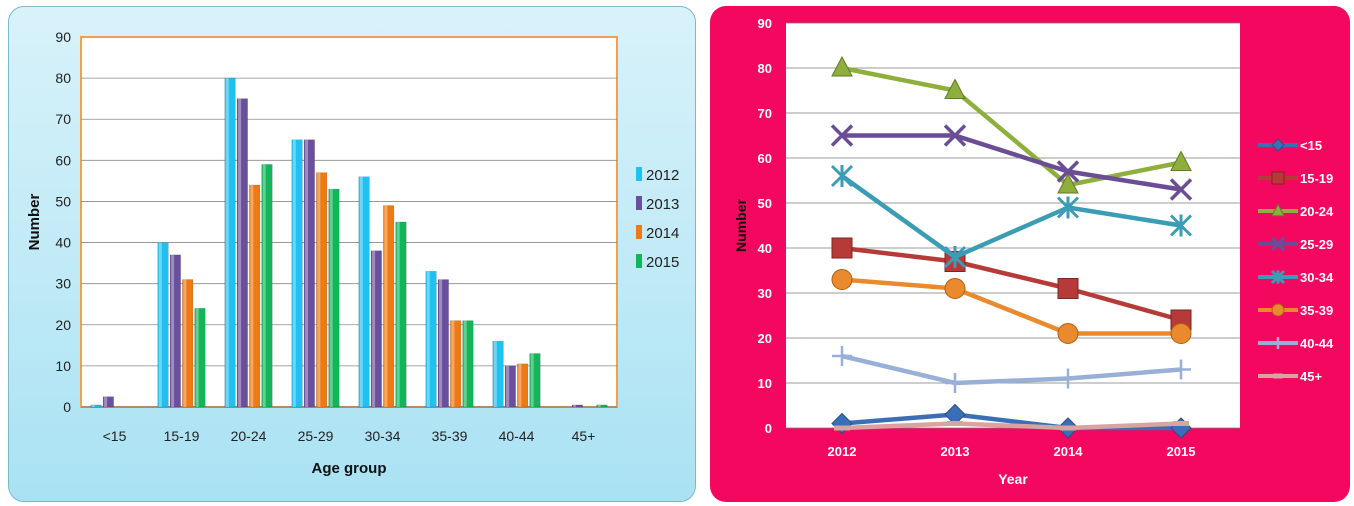 The width and height of the screenshot is (1354, 506). Describe the element at coordinates (955, 135) in the screenshot. I see `point-25-29-2013` at that location.